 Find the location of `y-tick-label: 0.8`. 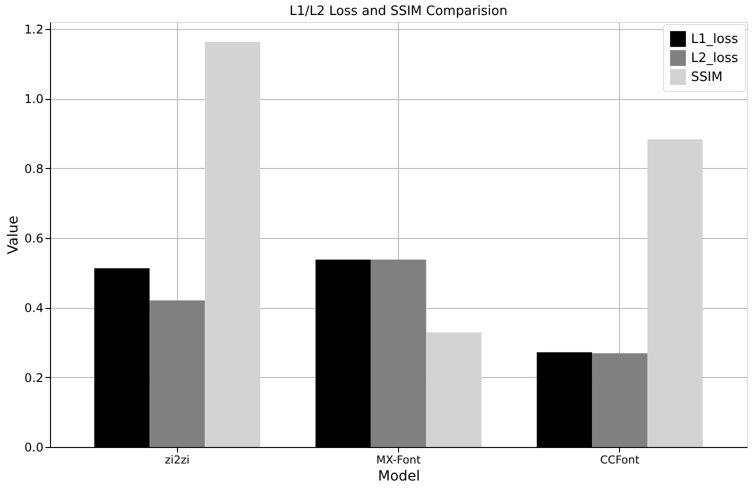

y-tick-label: 0.8 is located at coordinates (34, 169).